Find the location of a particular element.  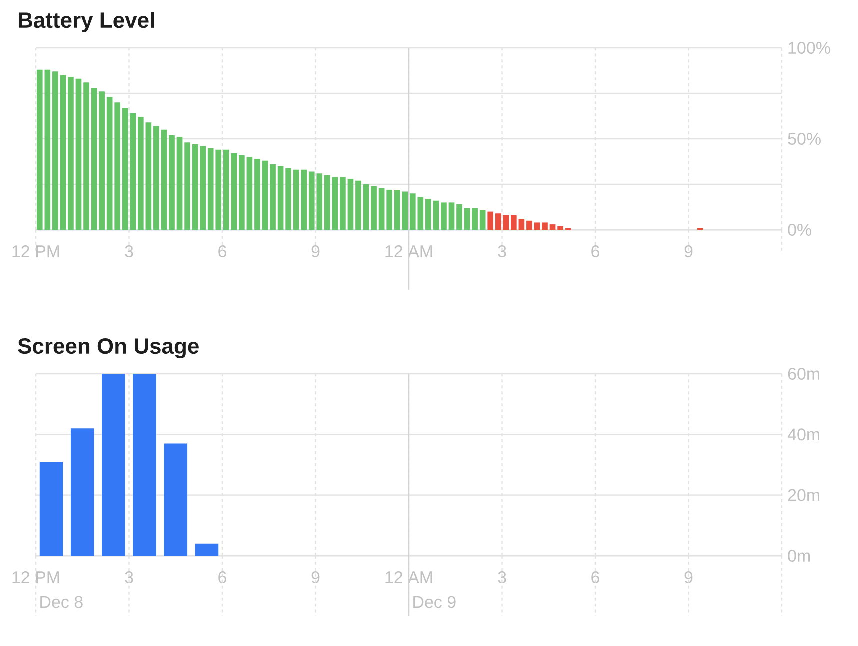

y-tick-label: 0% is located at coordinates (800, 230).